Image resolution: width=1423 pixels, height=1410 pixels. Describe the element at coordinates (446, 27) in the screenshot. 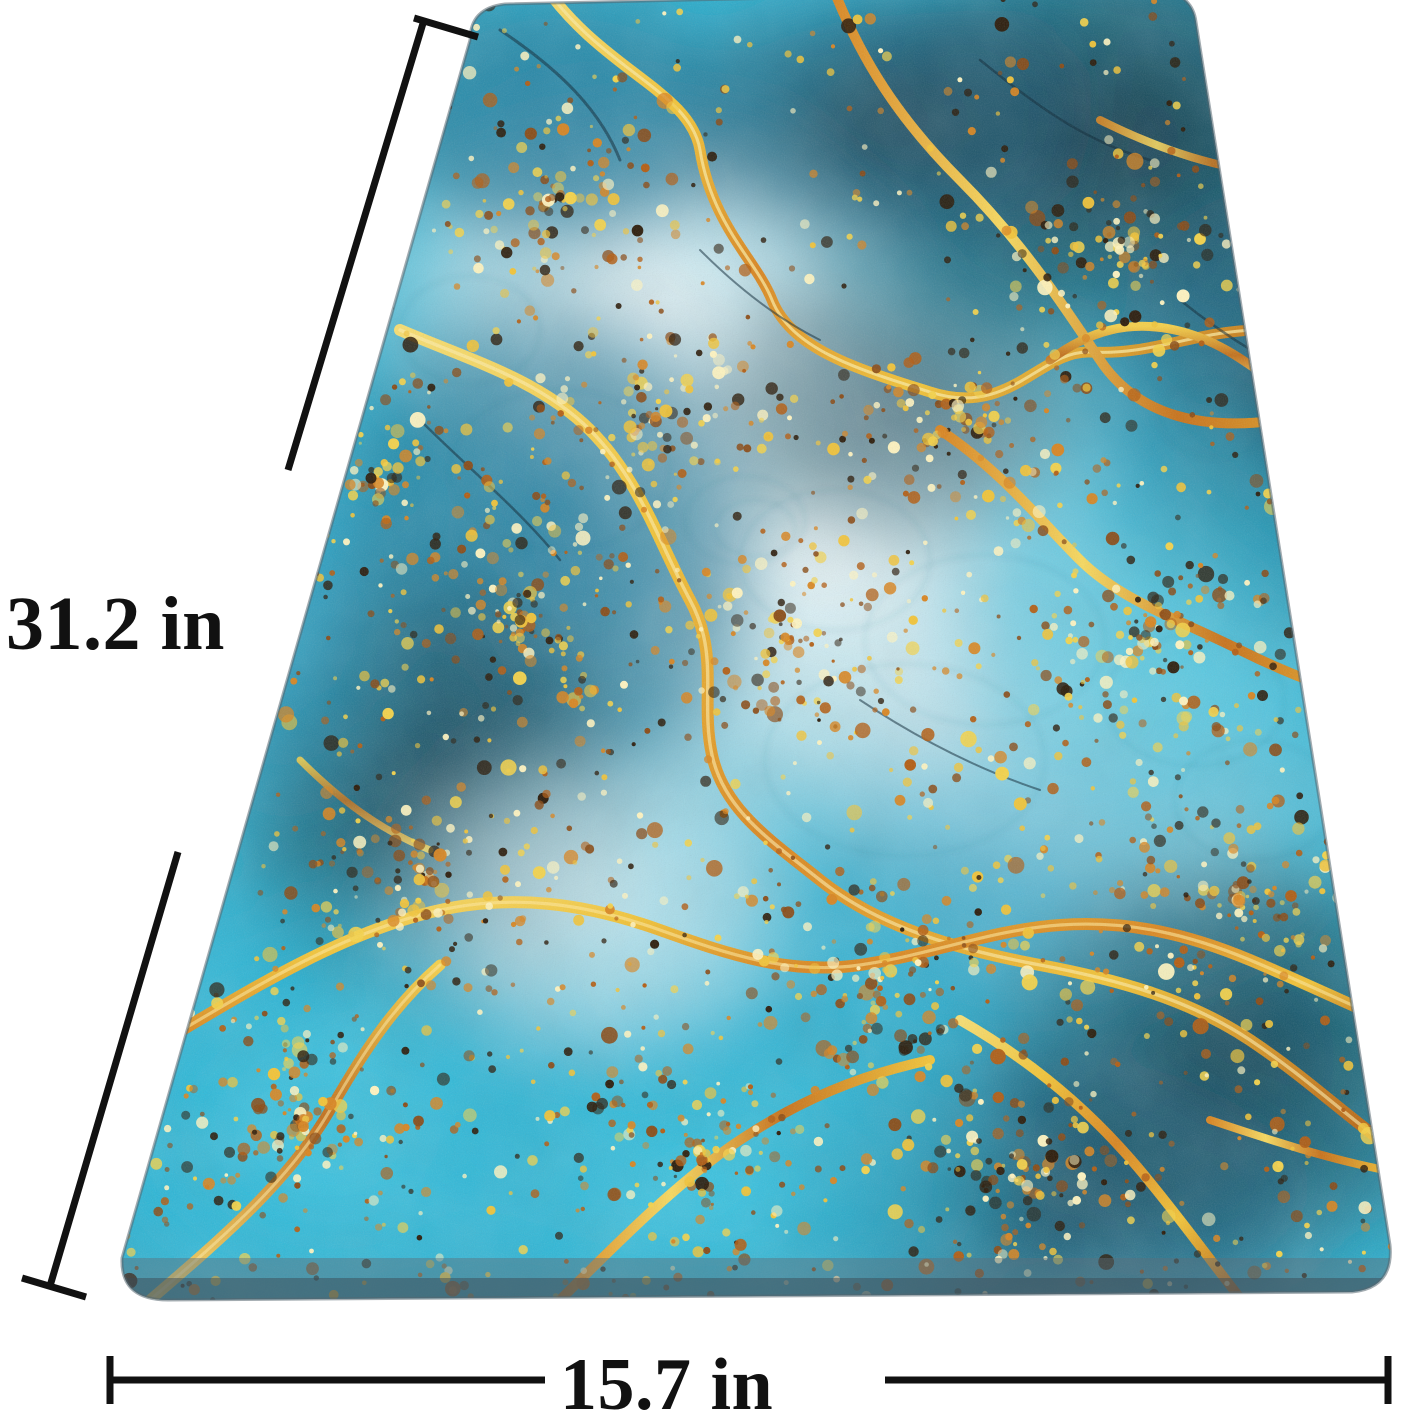

I see `height-cap-top` at that location.